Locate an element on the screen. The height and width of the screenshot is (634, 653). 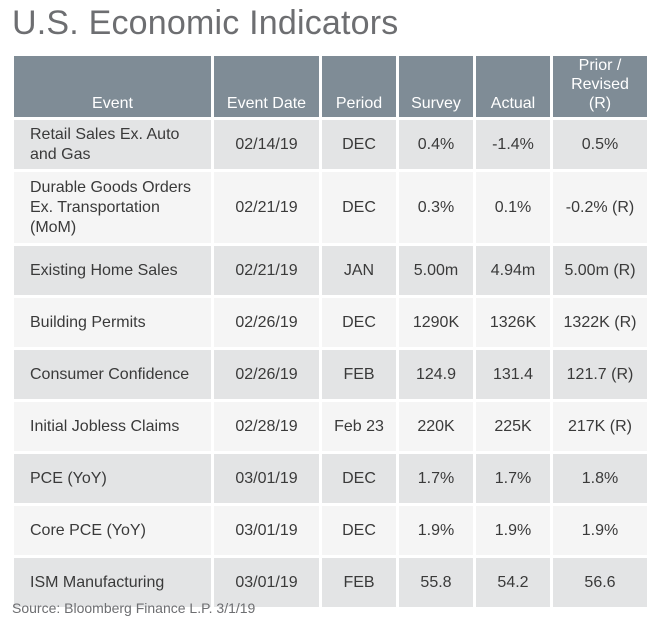
period-cell: JAN is located at coordinates (359, 270).